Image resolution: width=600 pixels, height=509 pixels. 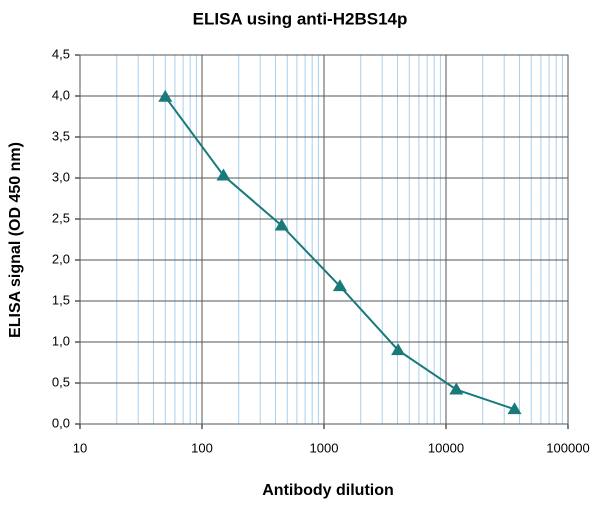 I want to click on y-tick-label: 4,0, so click(x=61, y=94).